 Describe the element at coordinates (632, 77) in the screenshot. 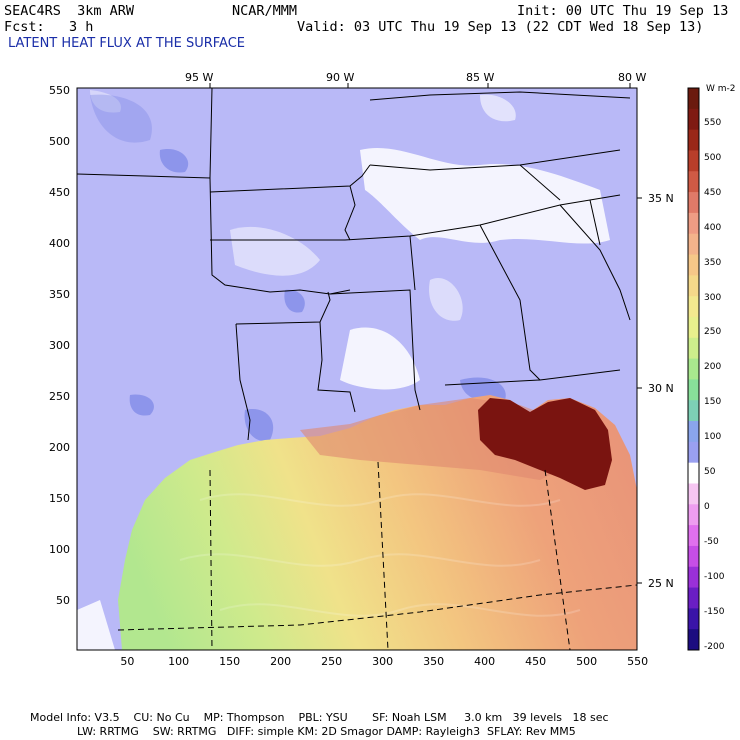

I see `lon-label-80w: 80 W` at that location.